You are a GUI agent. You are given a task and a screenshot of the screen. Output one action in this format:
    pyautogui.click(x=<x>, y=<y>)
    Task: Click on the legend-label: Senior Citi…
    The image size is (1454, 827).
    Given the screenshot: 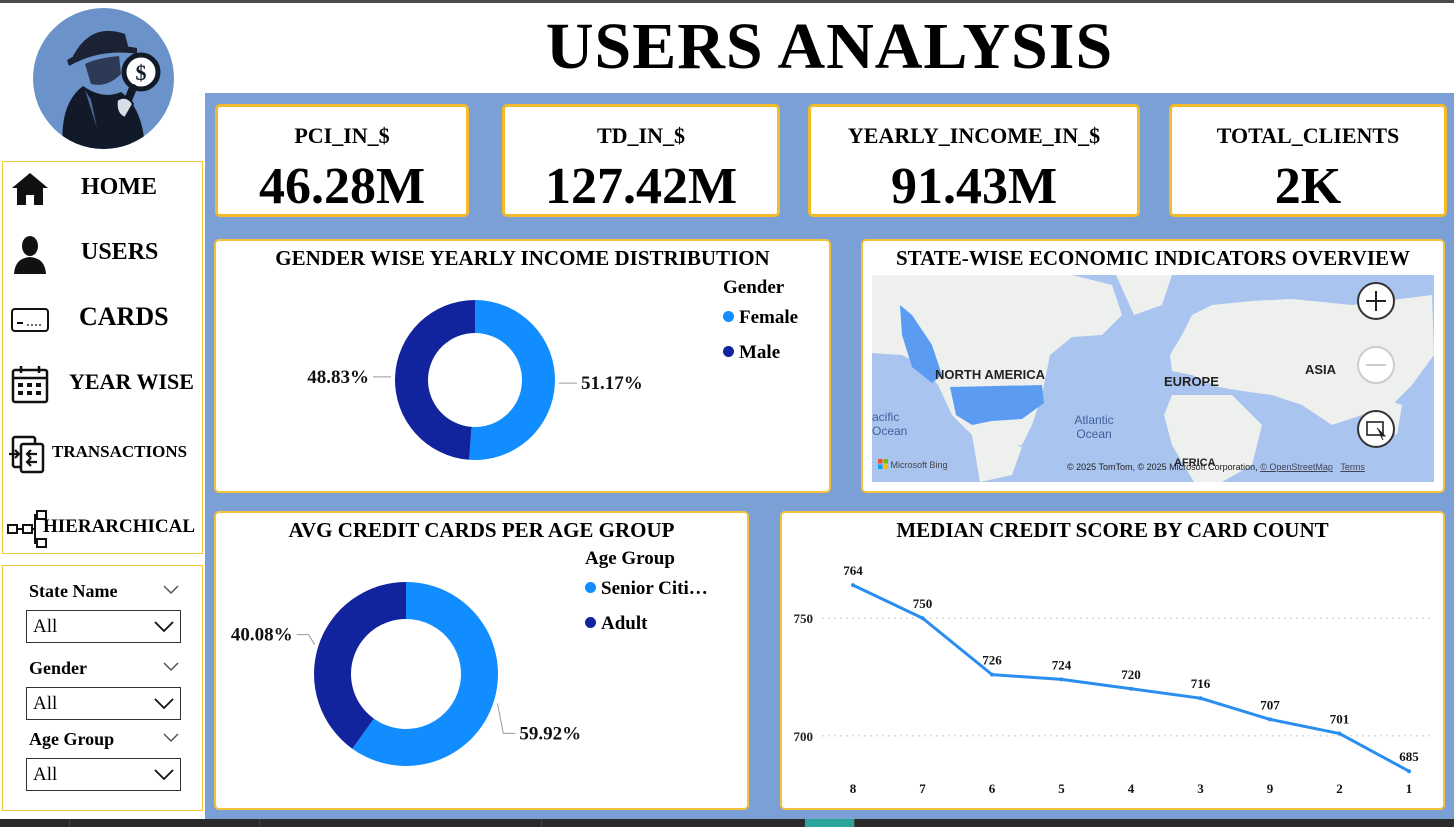 What is the action you would take?
    pyautogui.click(x=654, y=588)
    